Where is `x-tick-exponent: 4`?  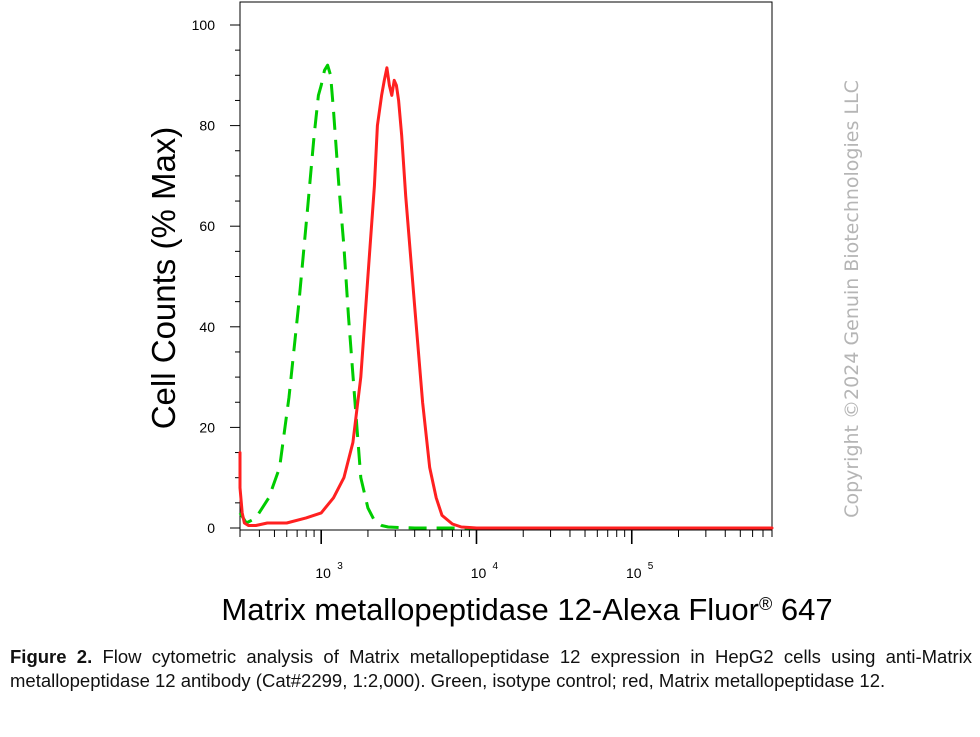
x-tick-exponent: 4 is located at coordinates (495, 566).